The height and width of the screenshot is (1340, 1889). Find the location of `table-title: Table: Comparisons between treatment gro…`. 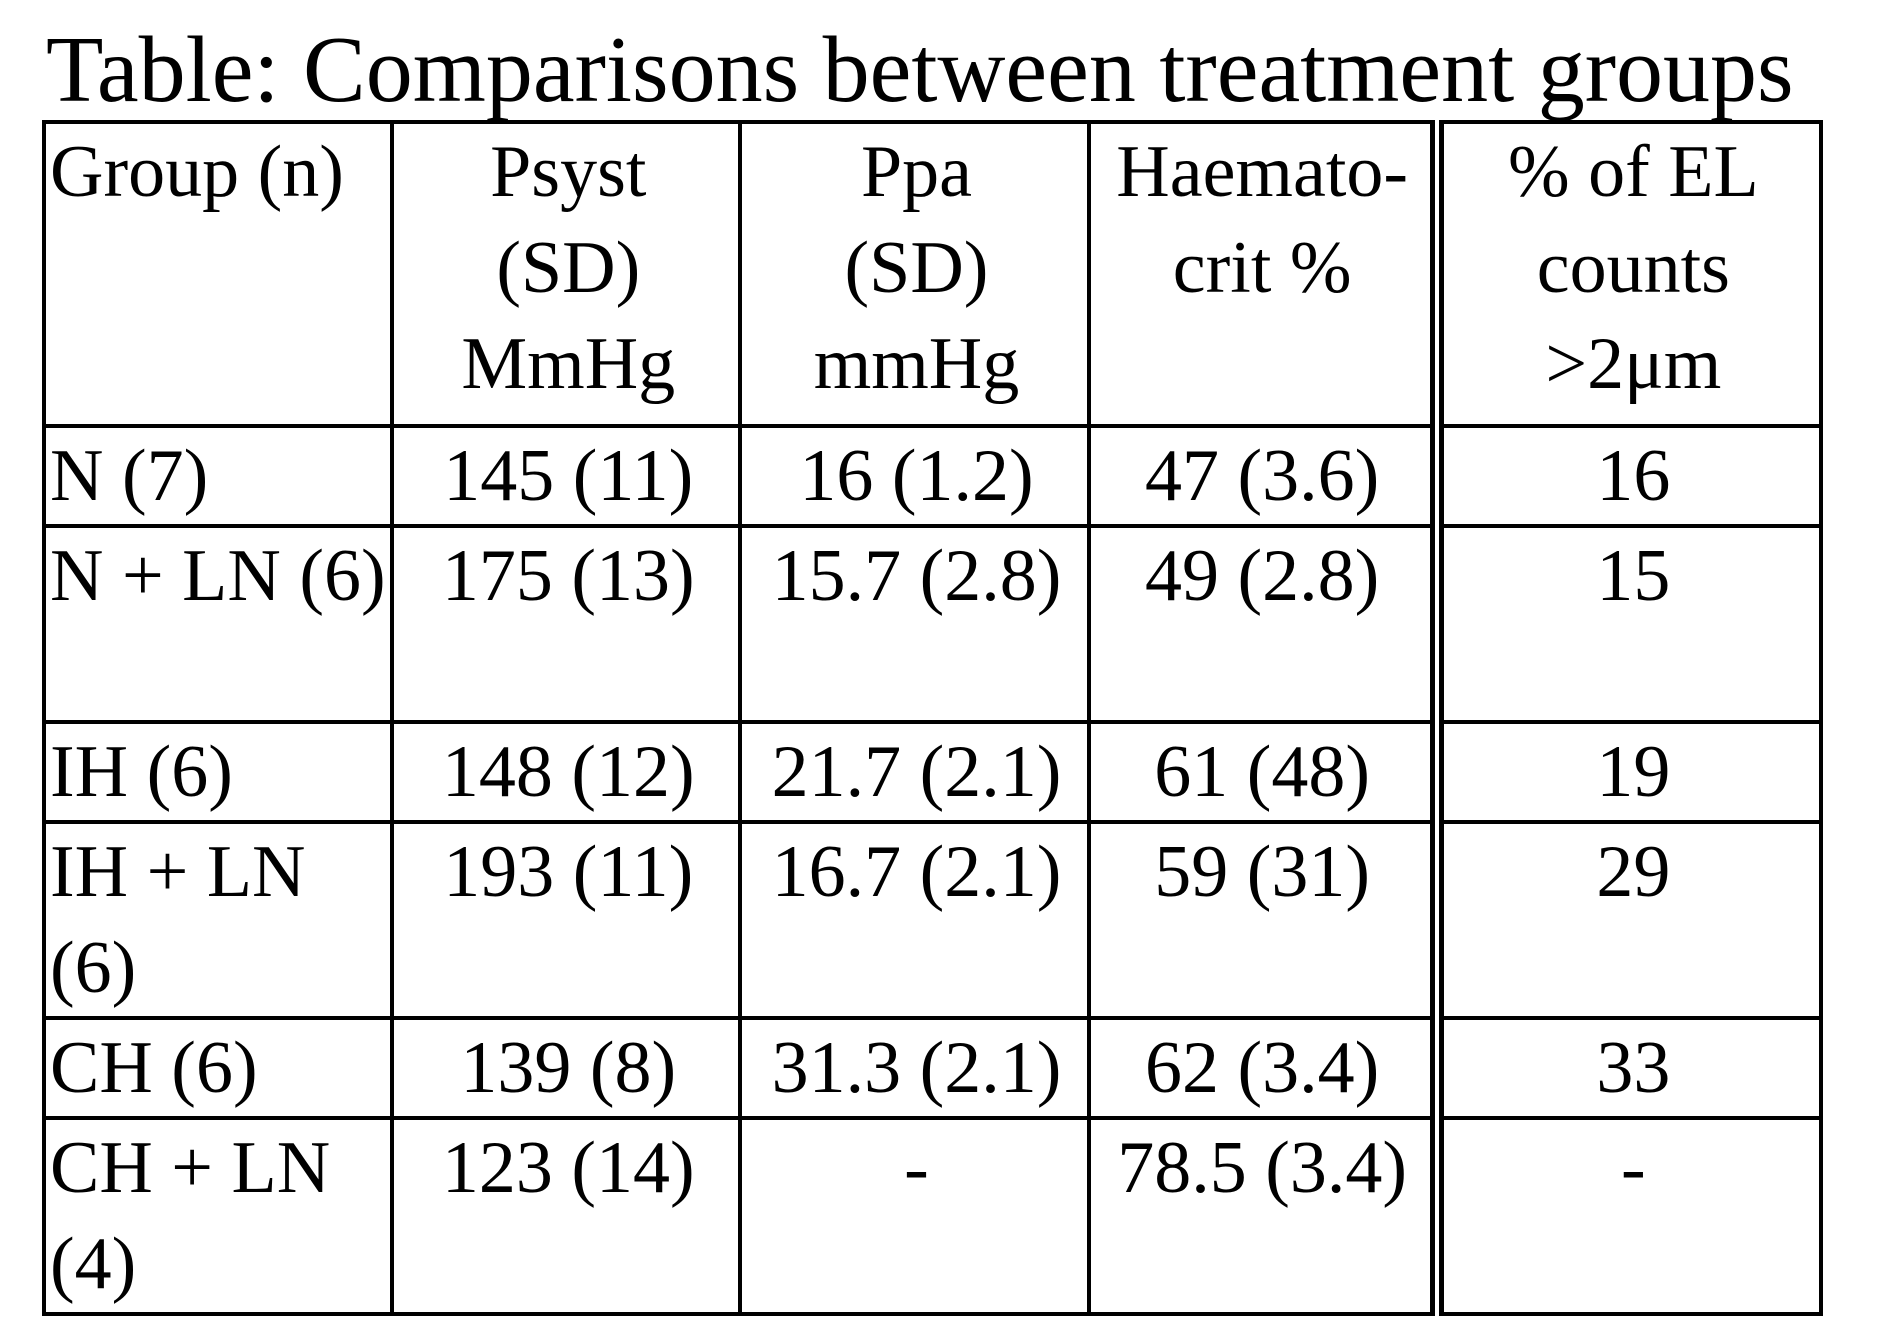

table-title: Table: Comparisons between treatment gro… is located at coordinates (920, 70).